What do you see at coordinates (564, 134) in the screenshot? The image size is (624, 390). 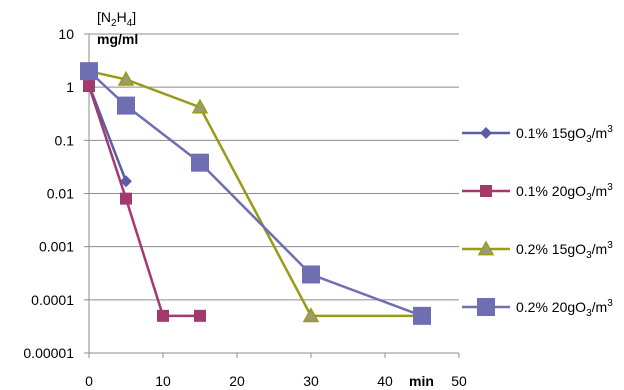 I see `legend-label: 0.1% 15gO3/m3` at bounding box center [564, 134].